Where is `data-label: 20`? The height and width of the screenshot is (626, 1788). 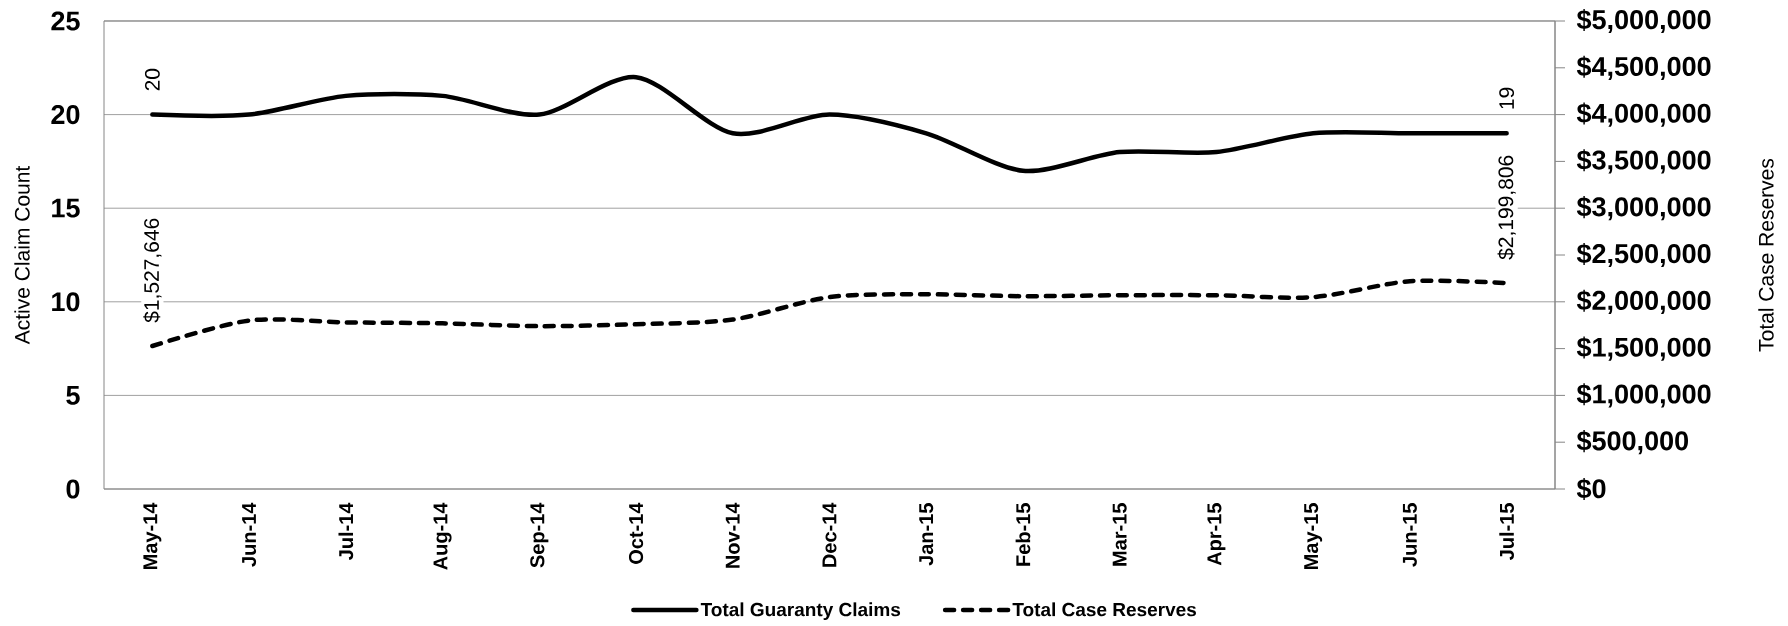 data-label: 20 is located at coordinates (152, 79).